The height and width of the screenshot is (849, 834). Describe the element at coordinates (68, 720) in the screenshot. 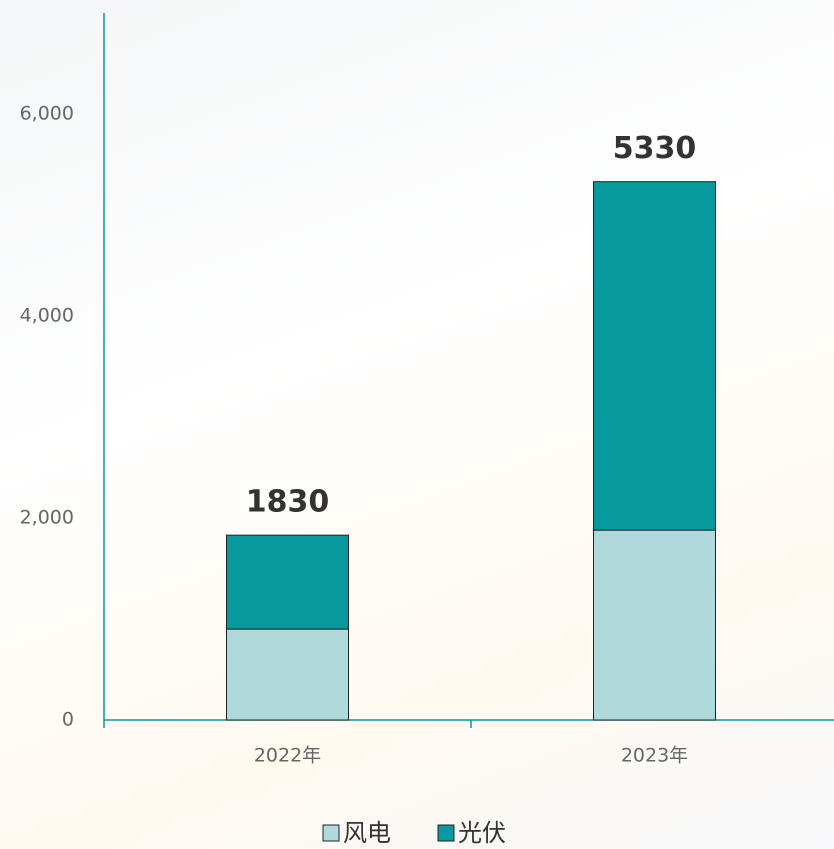

I see `y-tick-label: 0` at that location.